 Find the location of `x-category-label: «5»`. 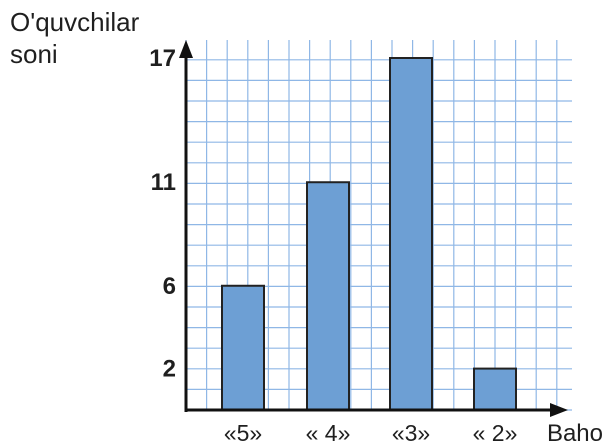

x-category-label: «5» is located at coordinates (243, 433).